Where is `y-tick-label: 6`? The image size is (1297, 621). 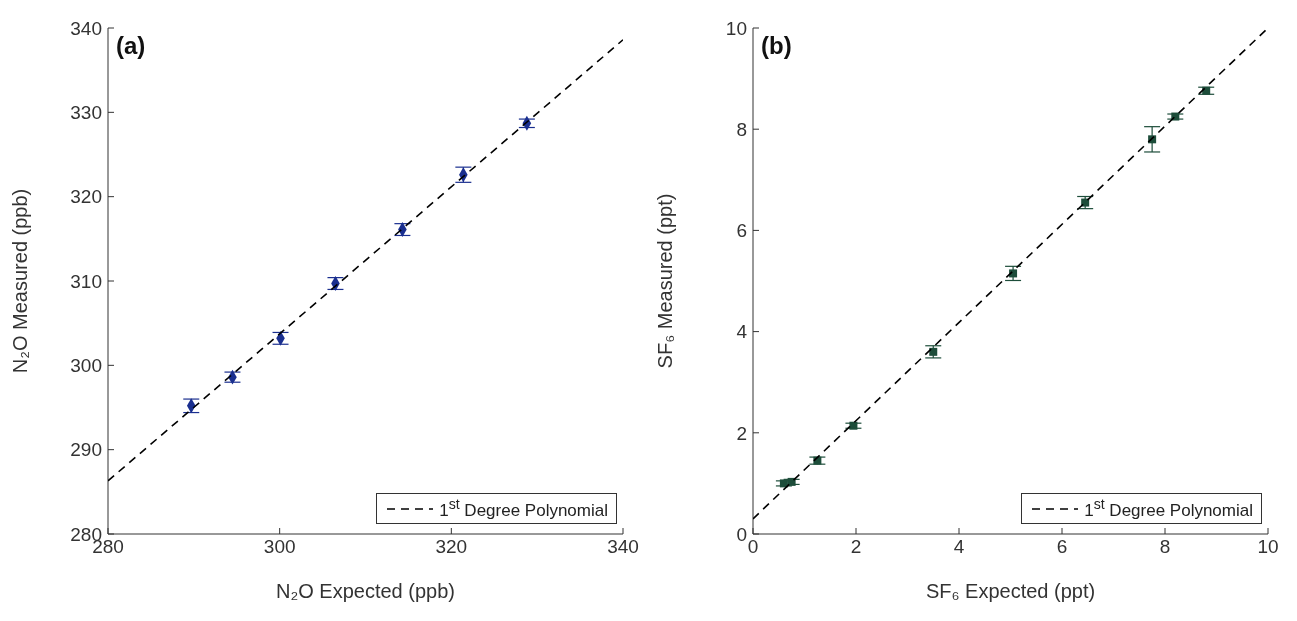 y-tick-label: 6 is located at coordinates (741, 231).